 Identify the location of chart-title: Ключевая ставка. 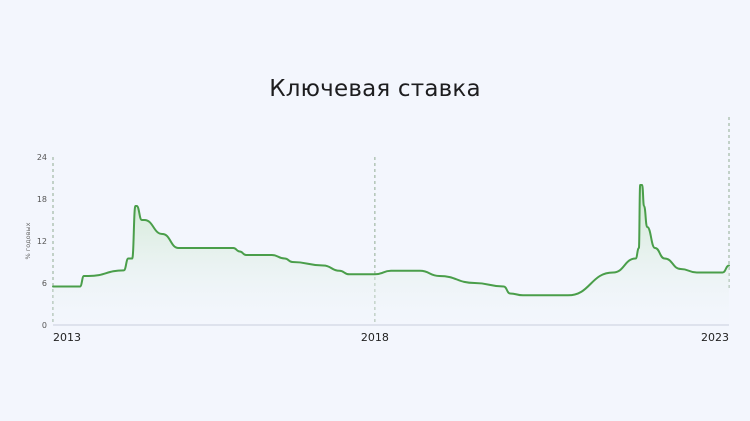
(375, 89).